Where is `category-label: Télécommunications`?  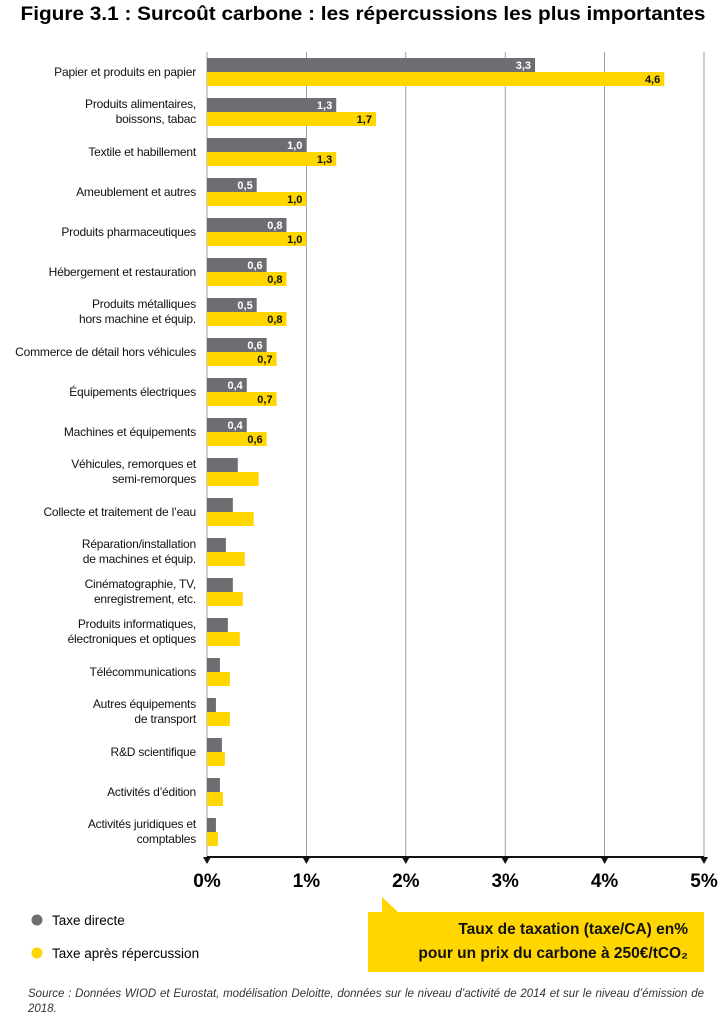
category-label: Télécommunications is located at coordinates (143, 671).